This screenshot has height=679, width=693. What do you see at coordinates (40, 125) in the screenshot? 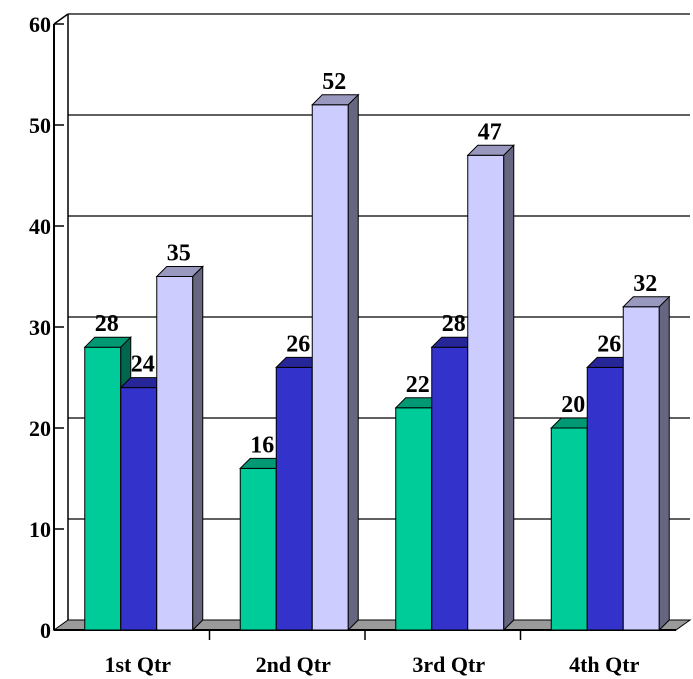
I see `y-tick-label: 50` at bounding box center [40, 125].